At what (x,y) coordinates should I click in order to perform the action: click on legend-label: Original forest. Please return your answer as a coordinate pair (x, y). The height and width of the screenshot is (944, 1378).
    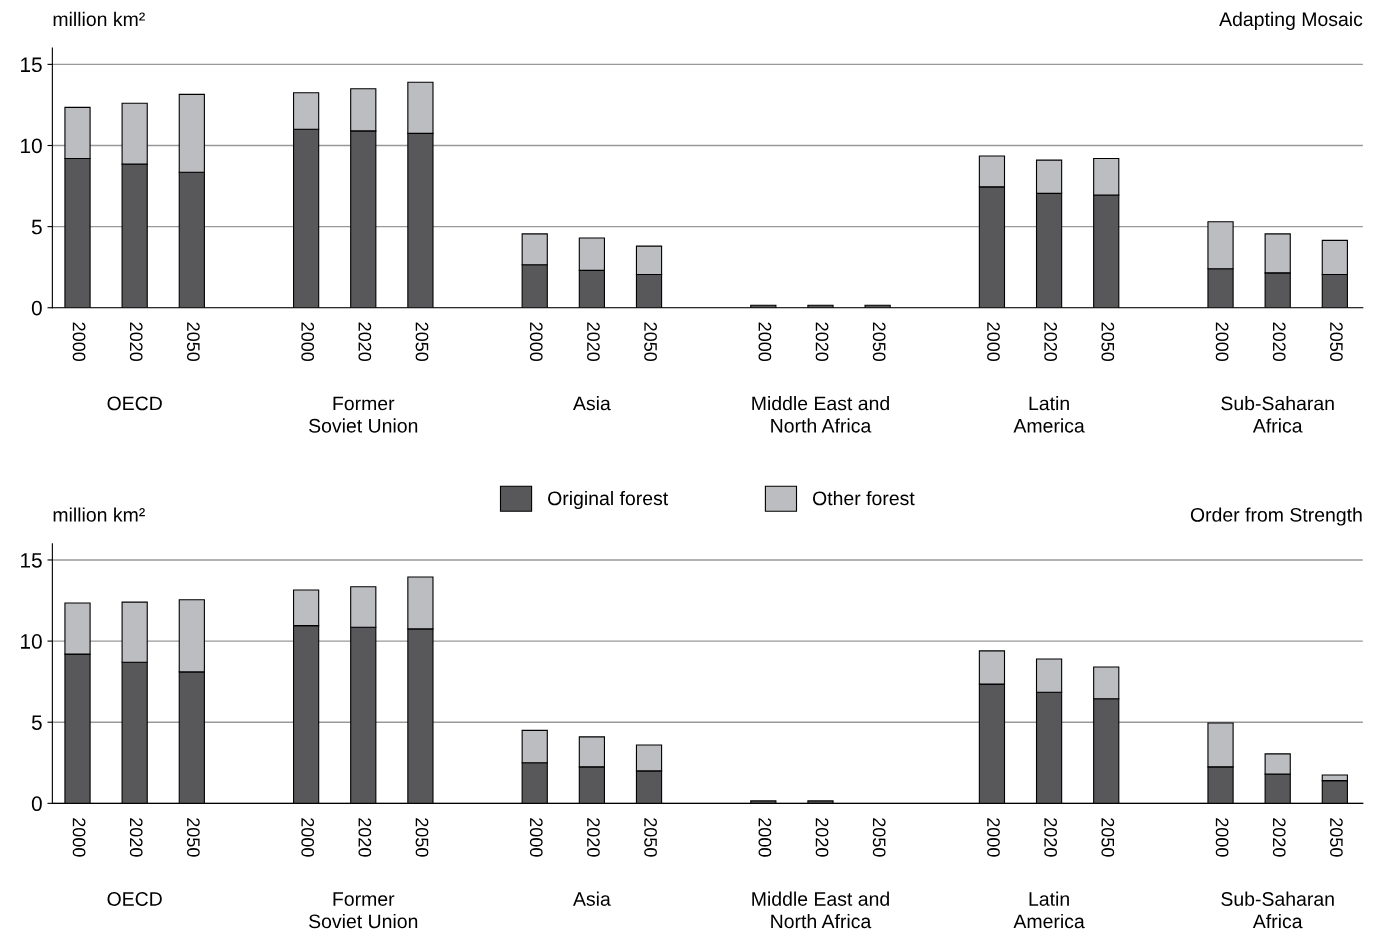
    Looking at the image, I should click on (608, 500).